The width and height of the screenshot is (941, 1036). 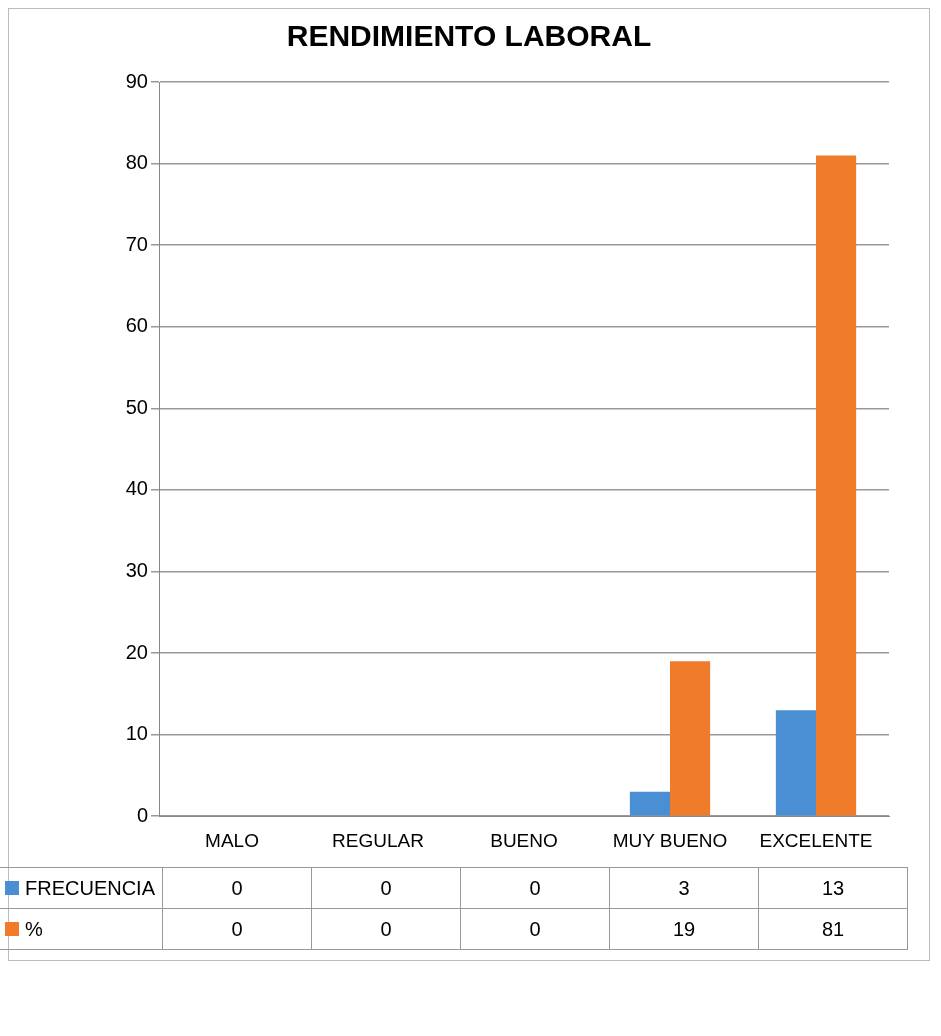 I want to click on x-tick-label: BUENO, so click(x=524, y=840).